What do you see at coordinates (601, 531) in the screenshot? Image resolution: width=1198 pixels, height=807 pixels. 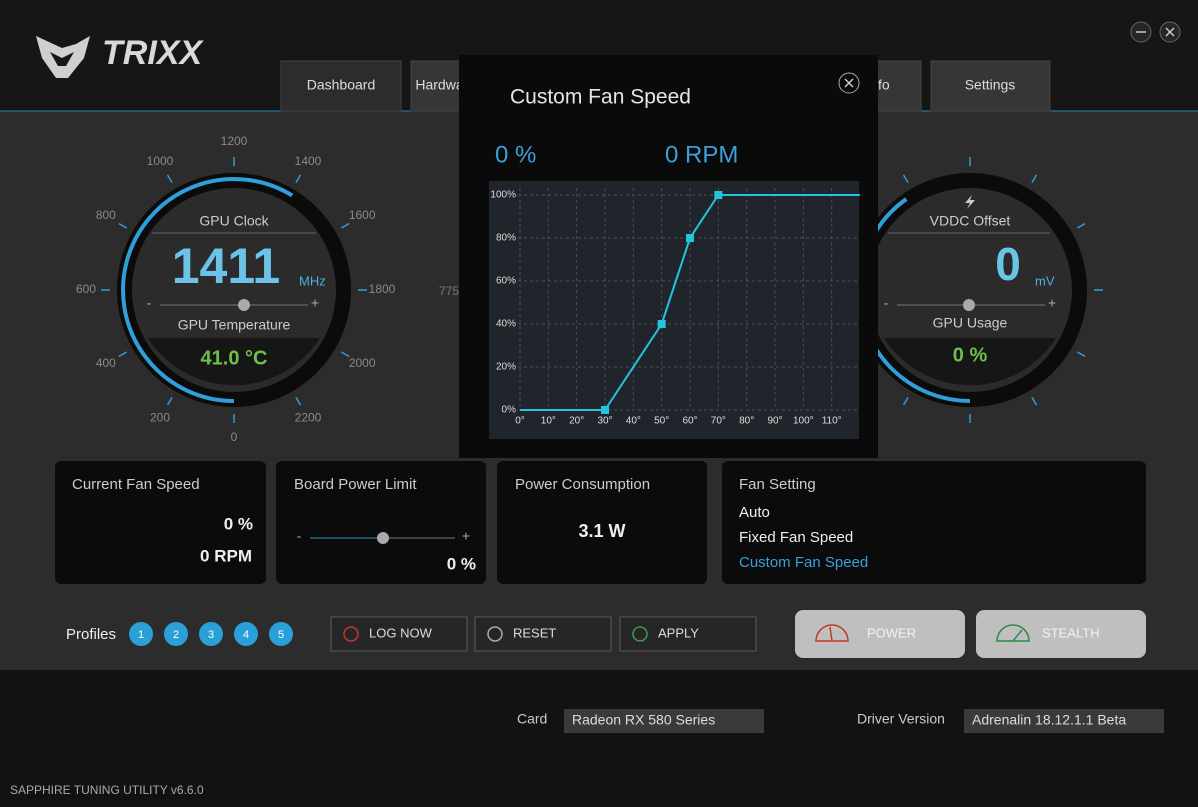 I see `power-consumption-value: 3.1 W` at bounding box center [601, 531].